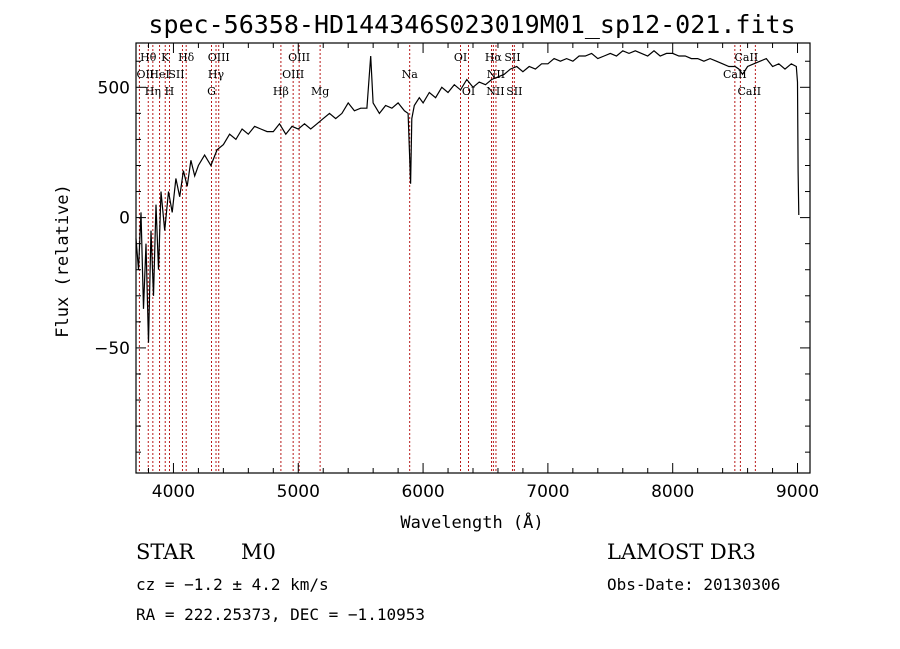  What do you see at coordinates (146, 74) in the screenshot?
I see `line-label: OII` at bounding box center [146, 74].